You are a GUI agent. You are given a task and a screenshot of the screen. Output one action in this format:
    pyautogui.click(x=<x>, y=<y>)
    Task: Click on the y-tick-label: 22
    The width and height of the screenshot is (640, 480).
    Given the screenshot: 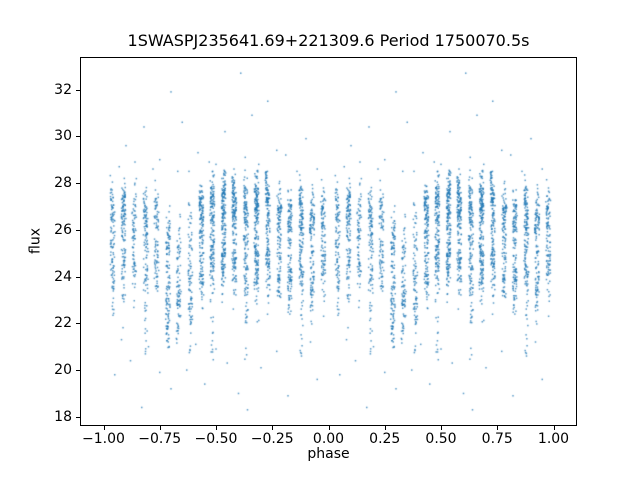 What is the action you would take?
    pyautogui.click(x=63, y=323)
    